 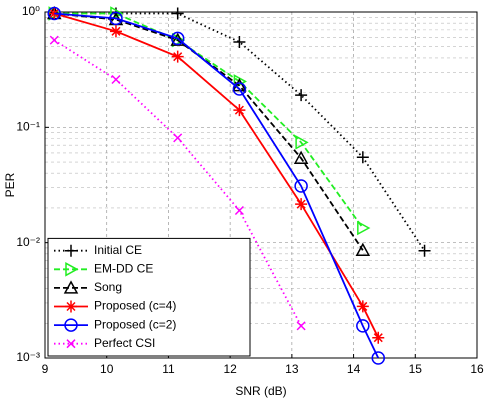 I want to click on legend-entry: Initial CE, so click(x=98, y=250).